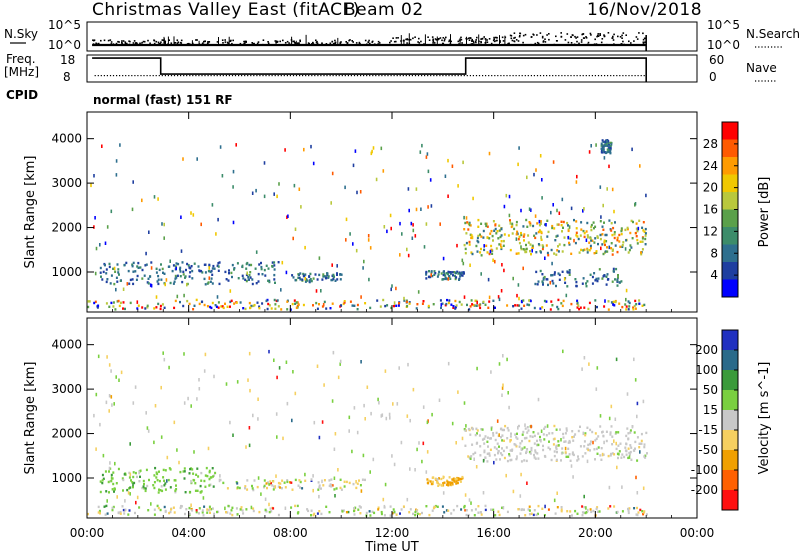 This screenshot has height=554, width=800. What do you see at coordinates (710, 231) in the screenshot?
I see `colorbar-tick-label: 12` at bounding box center [710, 231].